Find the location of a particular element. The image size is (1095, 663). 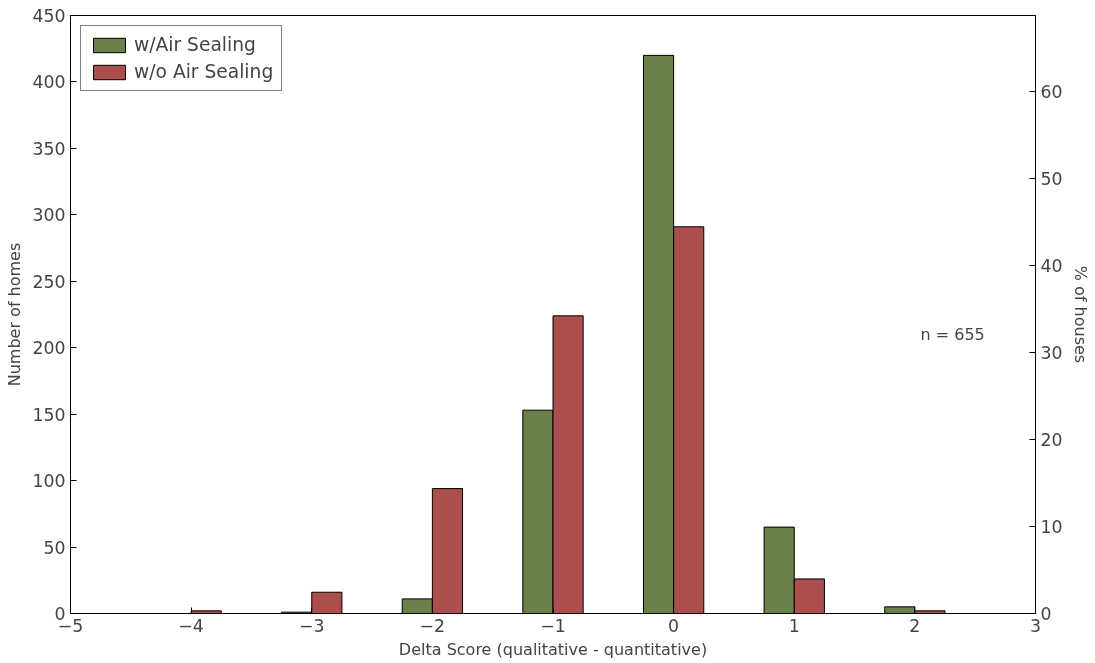

legend-label: w/Air Sealing is located at coordinates (195, 44).